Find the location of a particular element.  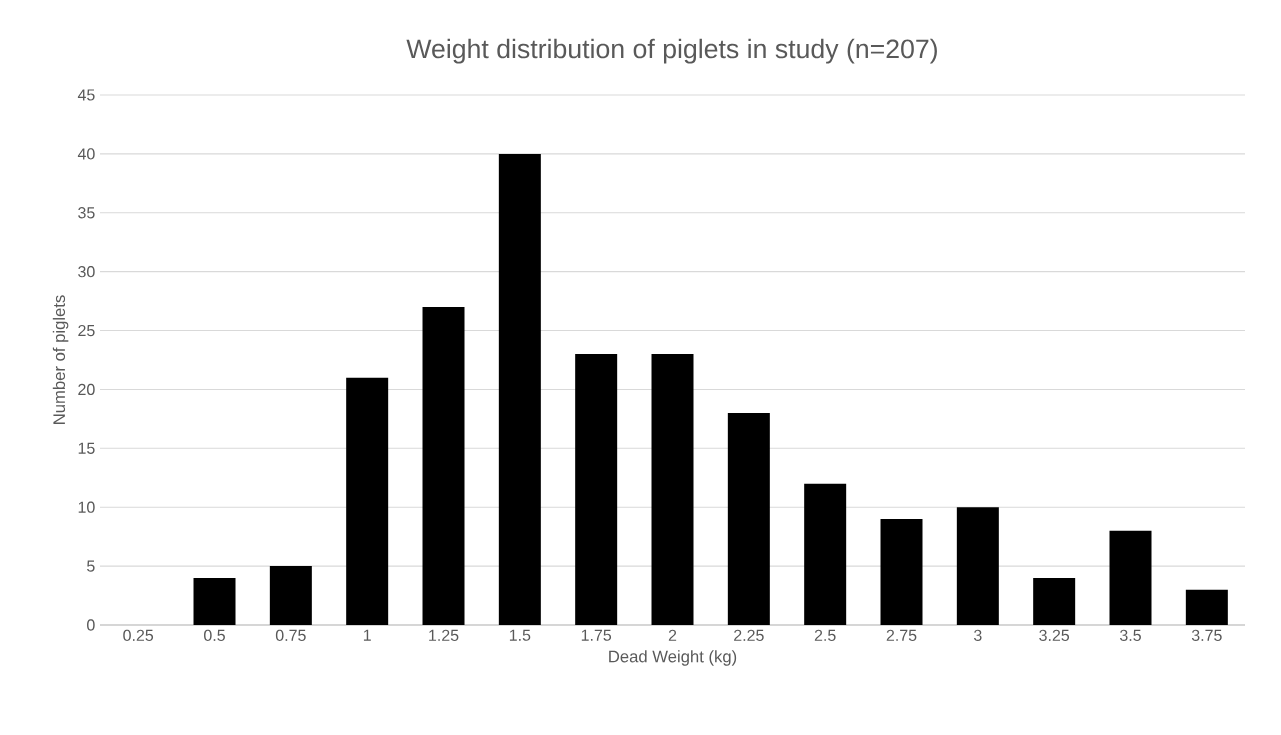

x-tick-label: 0.25 is located at coordinates (138, 635).